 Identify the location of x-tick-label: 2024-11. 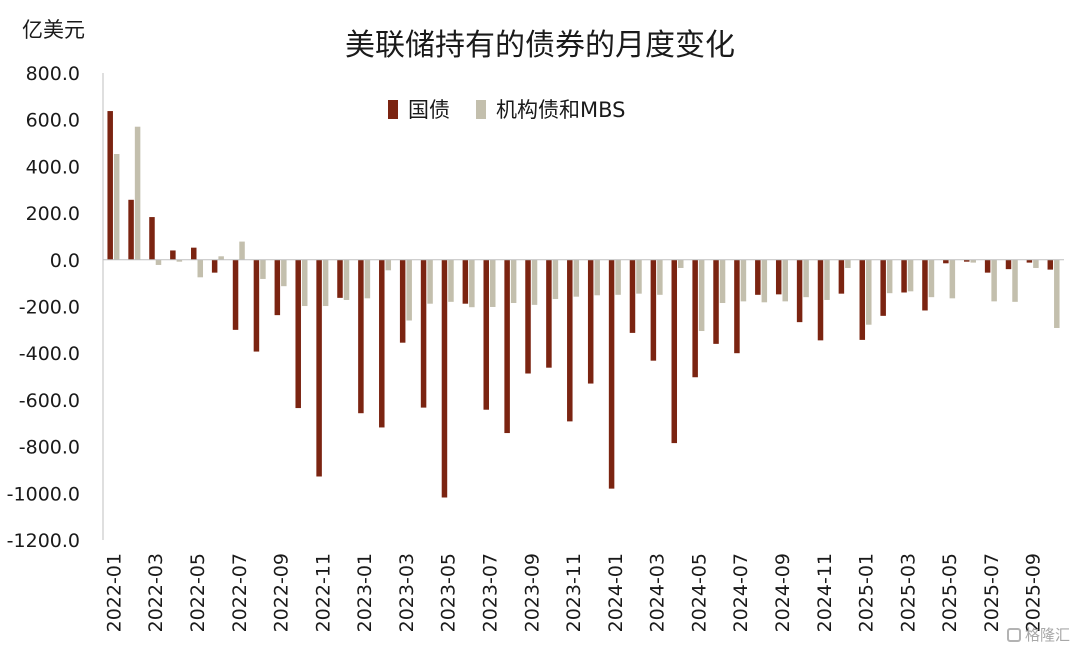
(825, 592).